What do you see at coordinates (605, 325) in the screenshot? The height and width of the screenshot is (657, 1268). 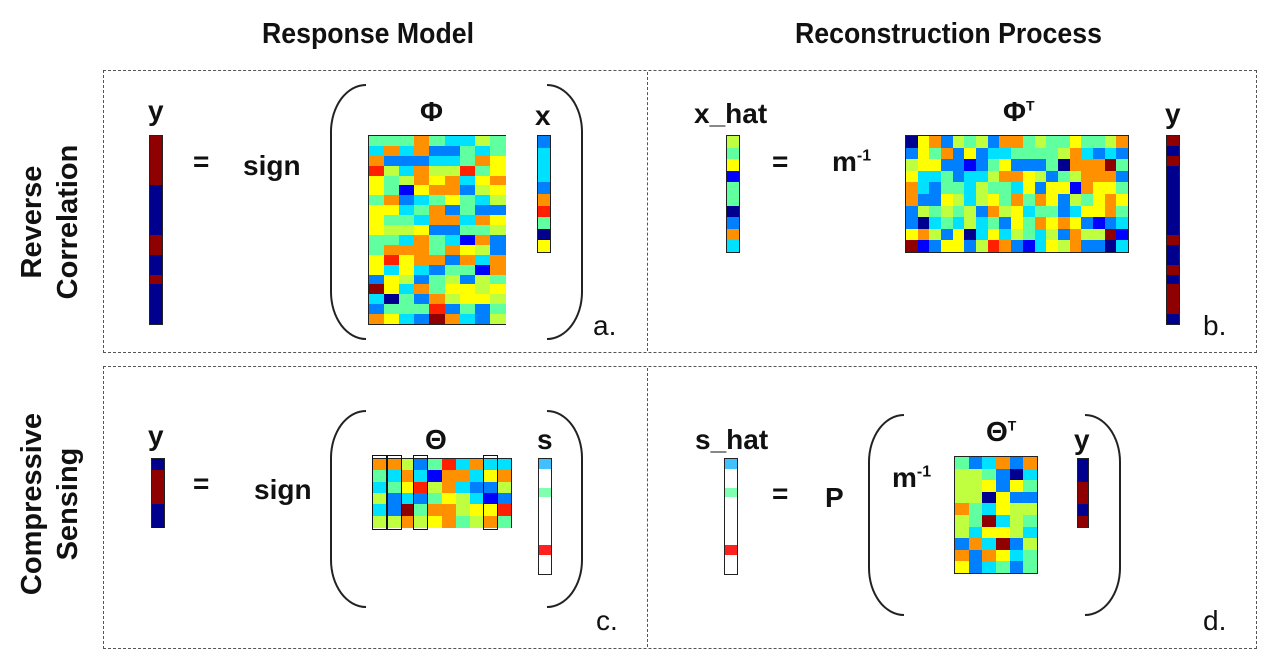 I see `panel-tag-a: a.` at bounding box center [605, 325].